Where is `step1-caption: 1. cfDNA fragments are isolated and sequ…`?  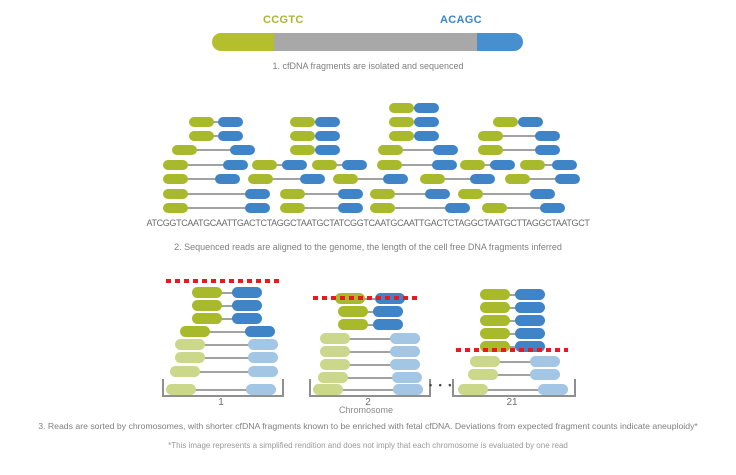
step1-caption: 1. cfDNA fragments are isolated and sequ… is located at coordinates (368, 66).